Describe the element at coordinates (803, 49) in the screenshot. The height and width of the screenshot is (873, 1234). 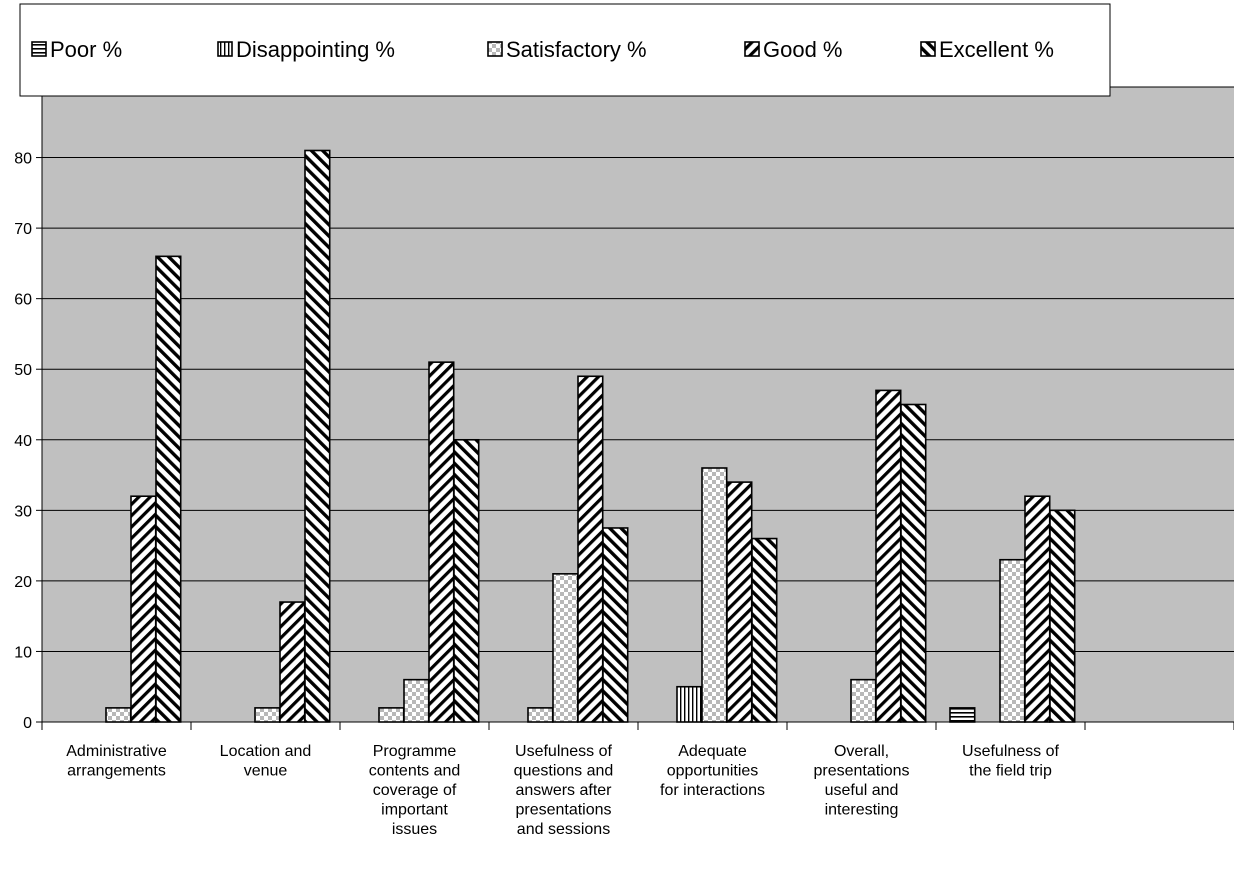
I see `legend-label: Good %` at that location.